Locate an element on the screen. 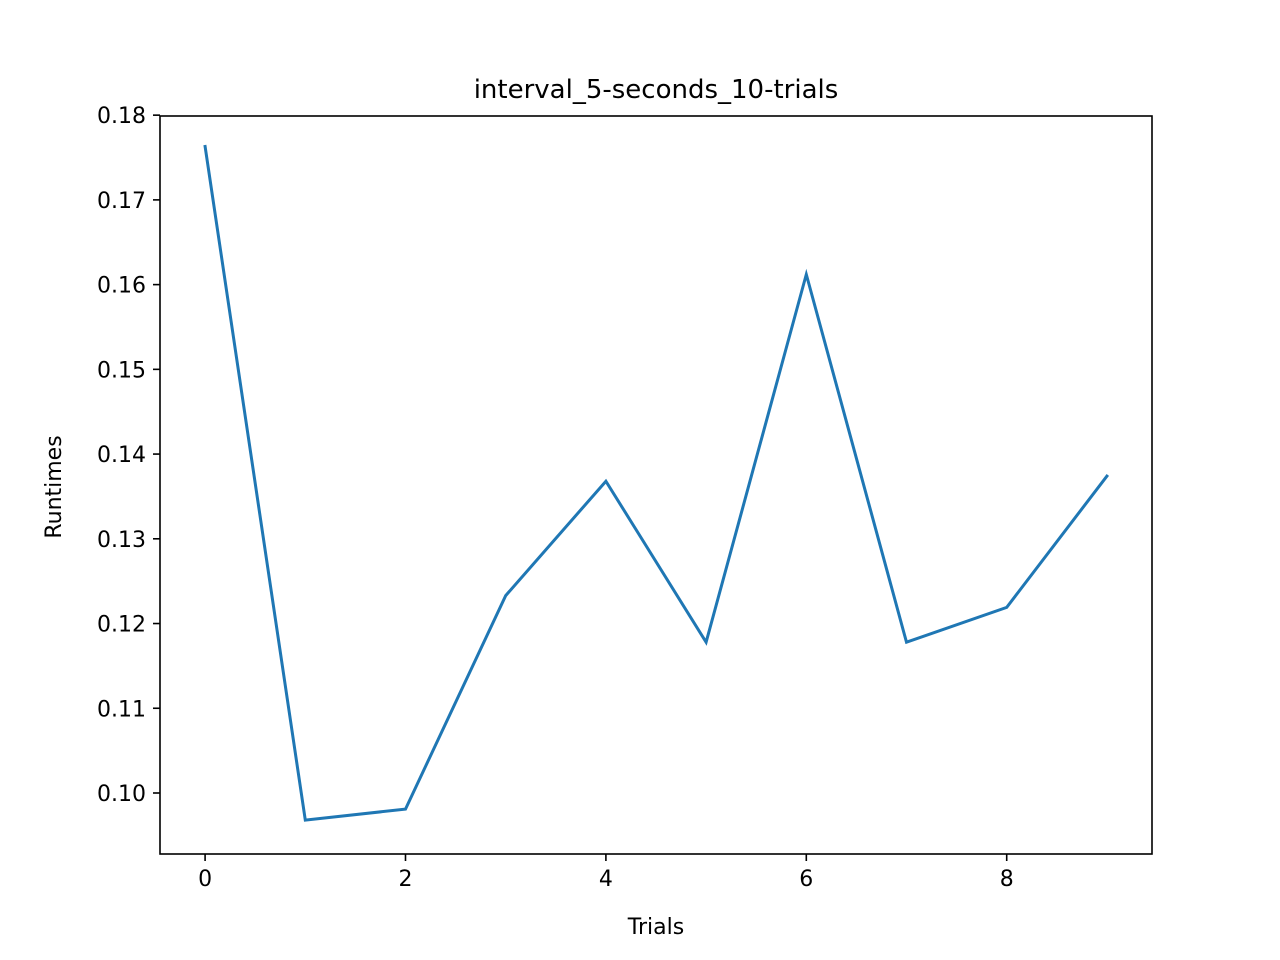 This screenshot has height=960, width=1280. y-tick-label: 0.13 is located at coordinates (121, 540).